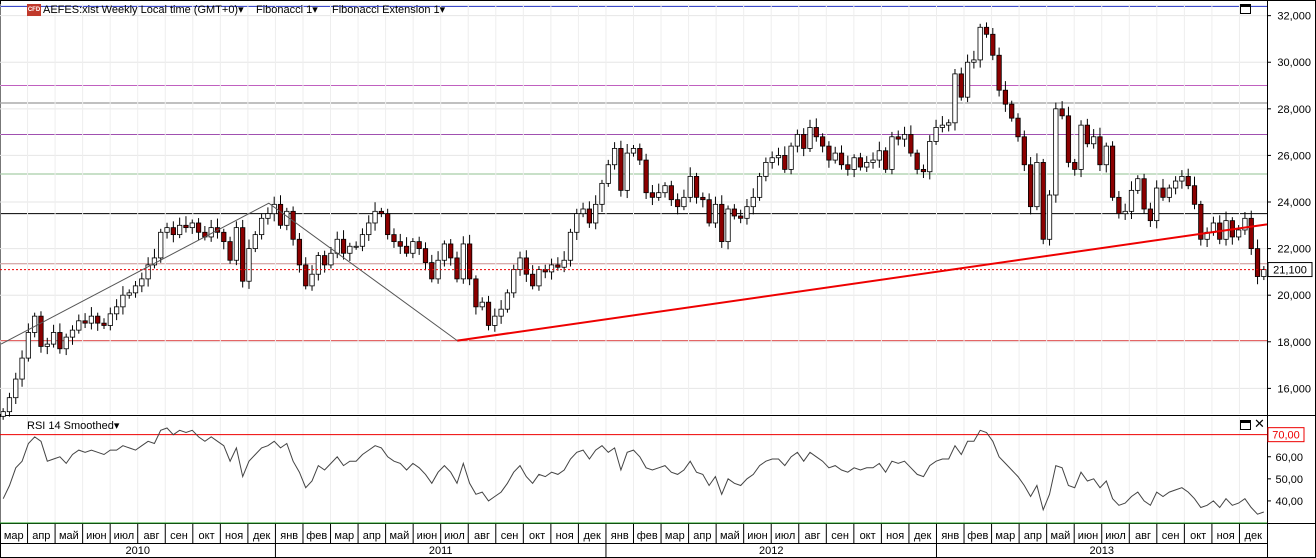 This screenshot has height=558, width=1316. What do you see at coordinates (1294, 203) in the screenshot?
I see `price-tick-label: 24,000` at bounding box center [1294, 203].